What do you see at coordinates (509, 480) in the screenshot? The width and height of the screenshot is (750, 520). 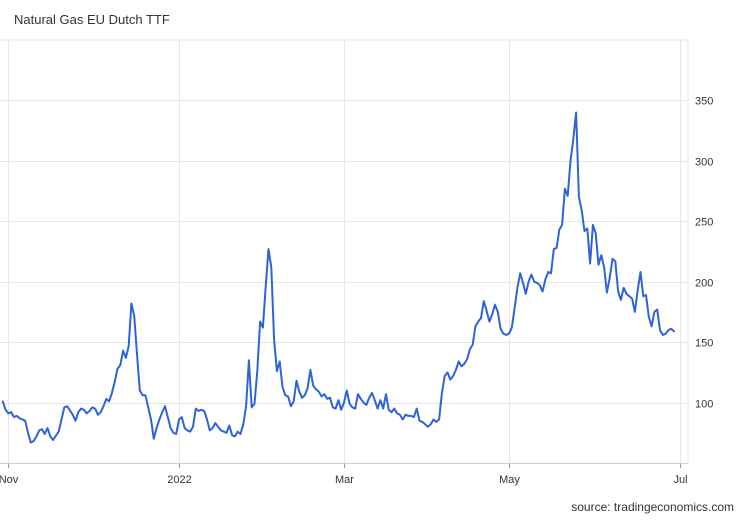 I see `x-tick-label: May` at bounding box center [509, 480].